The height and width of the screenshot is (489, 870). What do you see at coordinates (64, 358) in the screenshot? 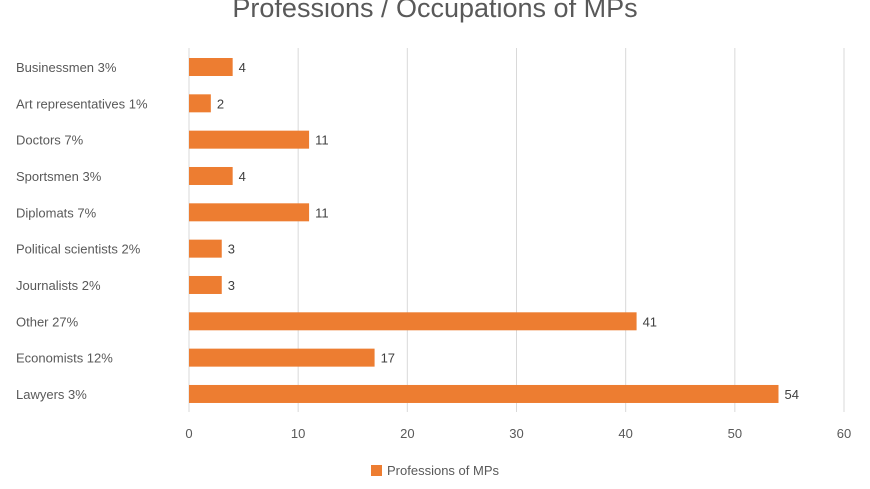
I see `category-label: Economists 12%` at bounding box center [64, 358].